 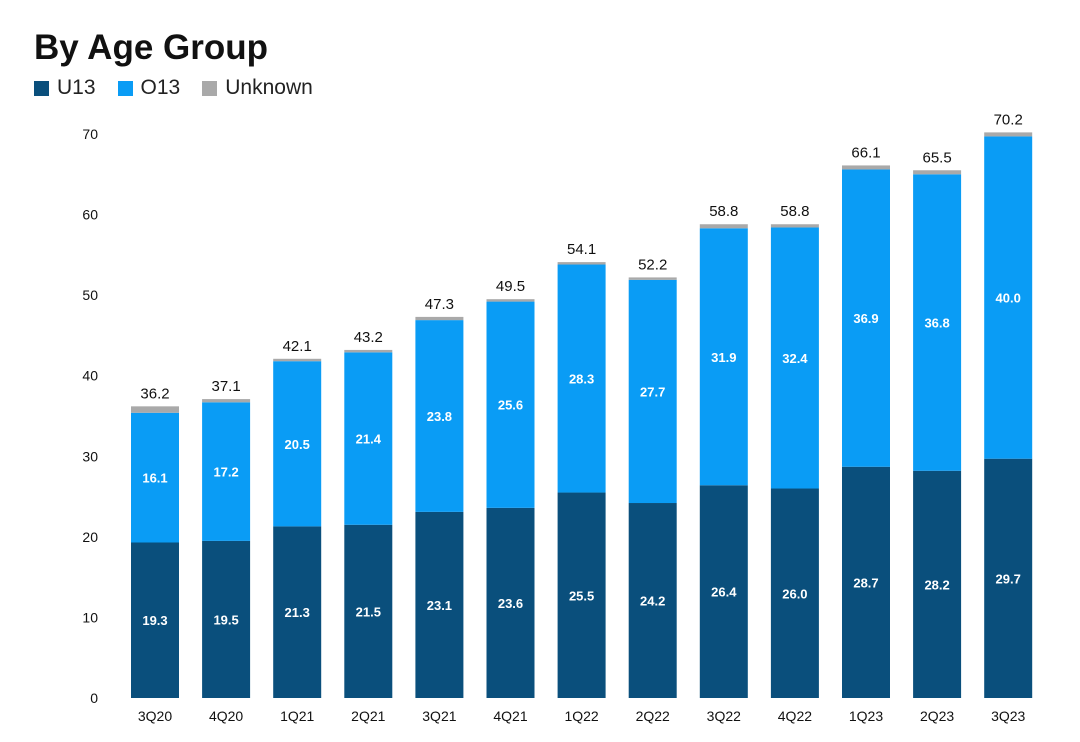 I want to click on data-label-o13: 25.6, so click(x=510, y=405).